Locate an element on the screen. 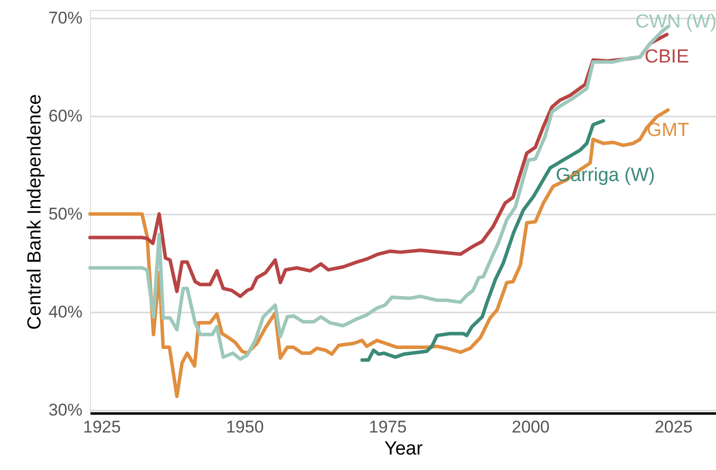 The width and height of the screenshot is (716, 470). x-tick-label: 1975 is located at coordinates (387, 427).